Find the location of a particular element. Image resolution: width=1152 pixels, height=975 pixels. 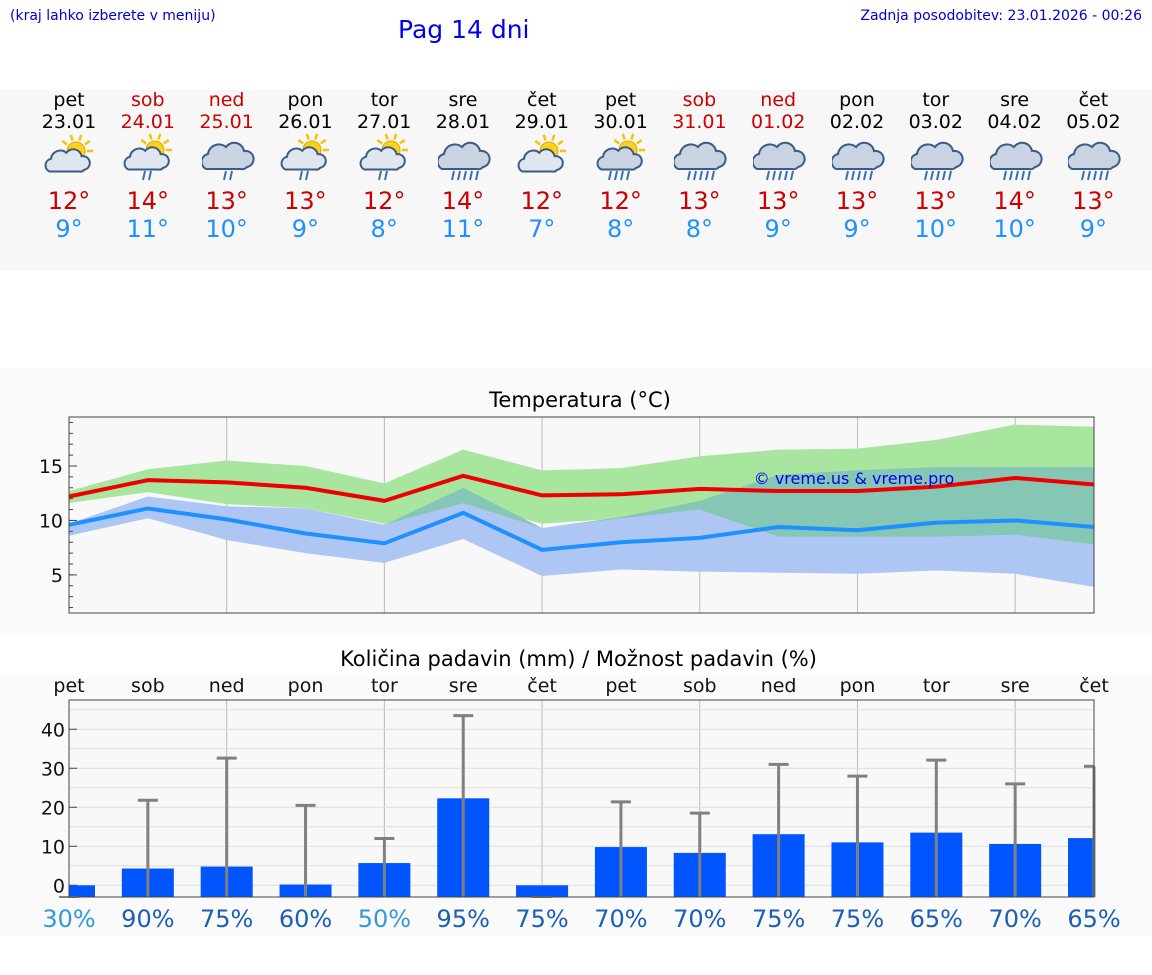

max-temperature: 12° is located at coordinates (69, 201).